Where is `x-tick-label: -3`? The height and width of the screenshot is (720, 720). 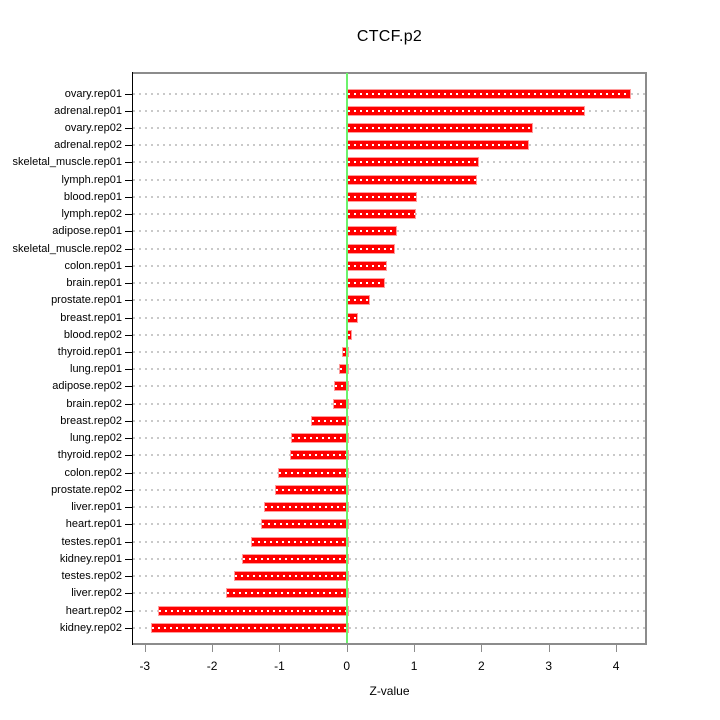
x-tick-label: -3 is located at coordinates (145, 666).